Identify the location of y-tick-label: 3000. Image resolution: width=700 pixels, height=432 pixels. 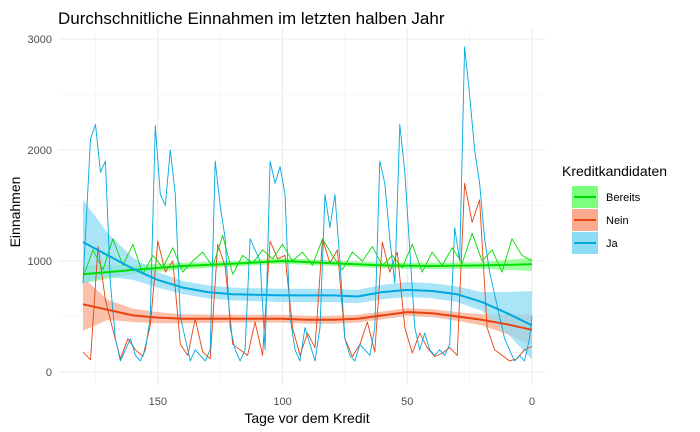
(40, 40).